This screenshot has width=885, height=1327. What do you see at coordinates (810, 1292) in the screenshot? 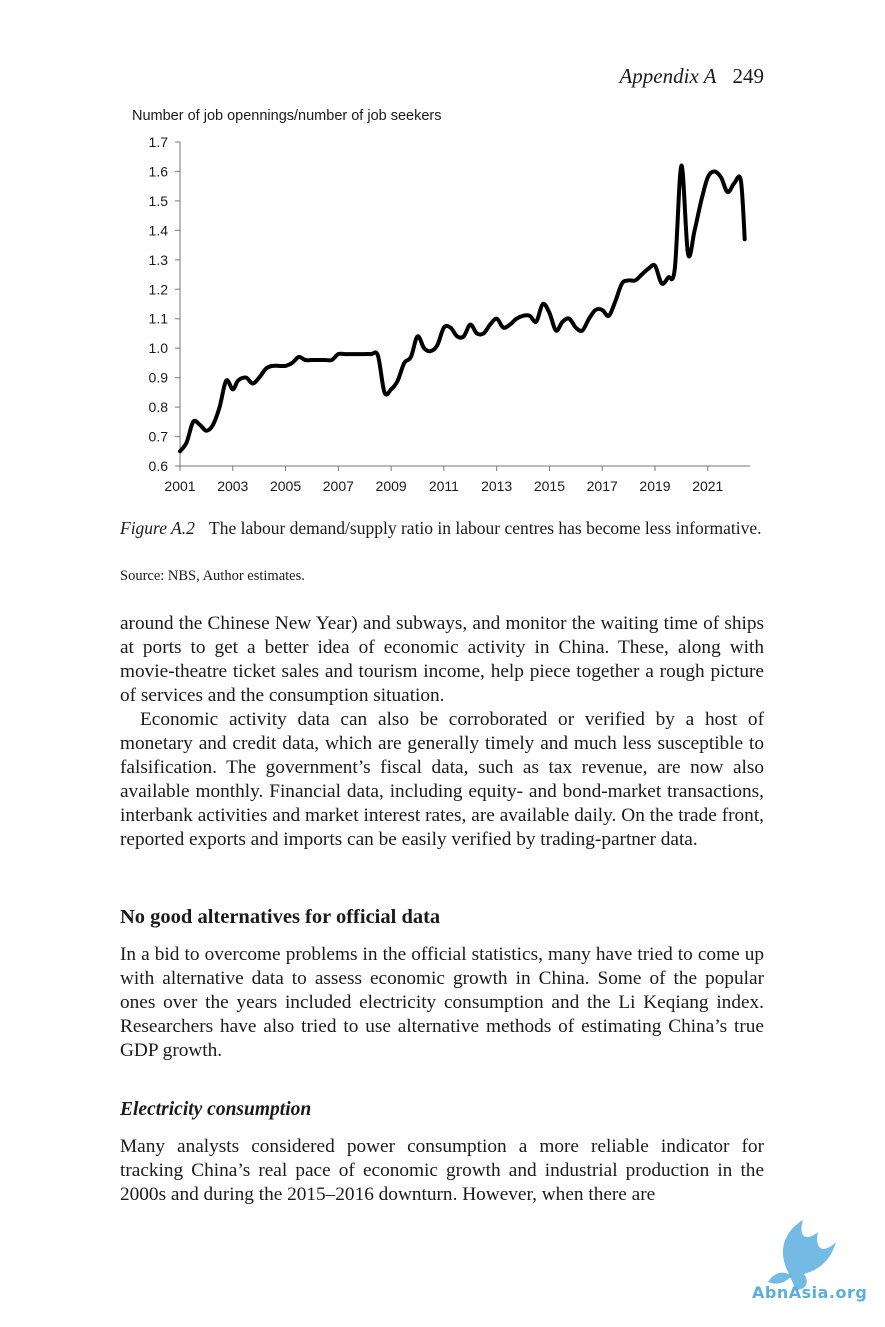
I see `watermark-text: AbnAsia.org` at bounding box center [810, 1292].